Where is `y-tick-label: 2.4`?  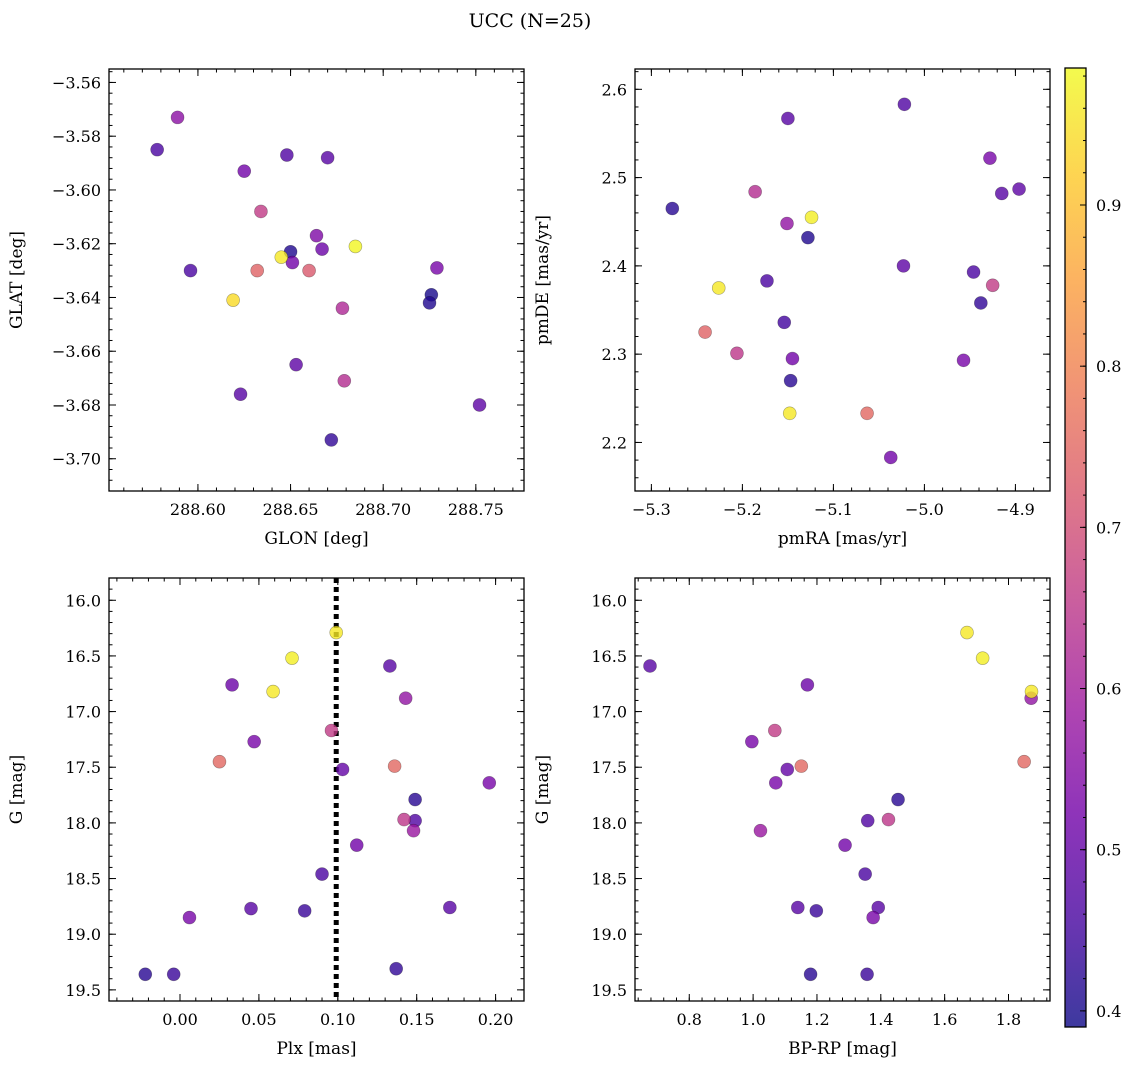
y-tick-label: 2.4 is located at coordinates (614, 266).